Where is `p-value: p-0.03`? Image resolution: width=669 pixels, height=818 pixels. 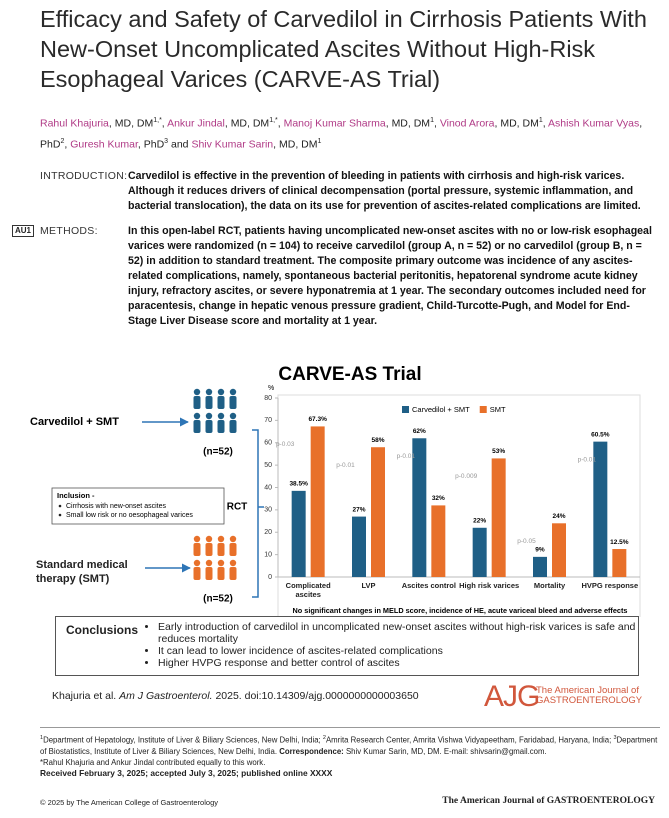 p-value: p-0.03 is located at coordinates (285, 444).